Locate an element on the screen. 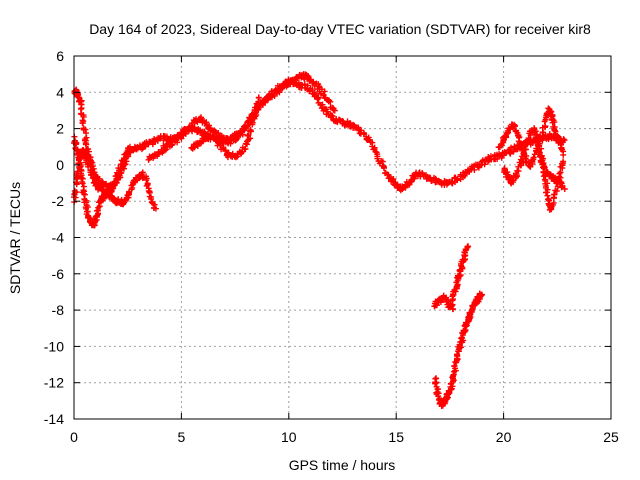  y-tick-label: -6 is located at coordinates (58, 274).